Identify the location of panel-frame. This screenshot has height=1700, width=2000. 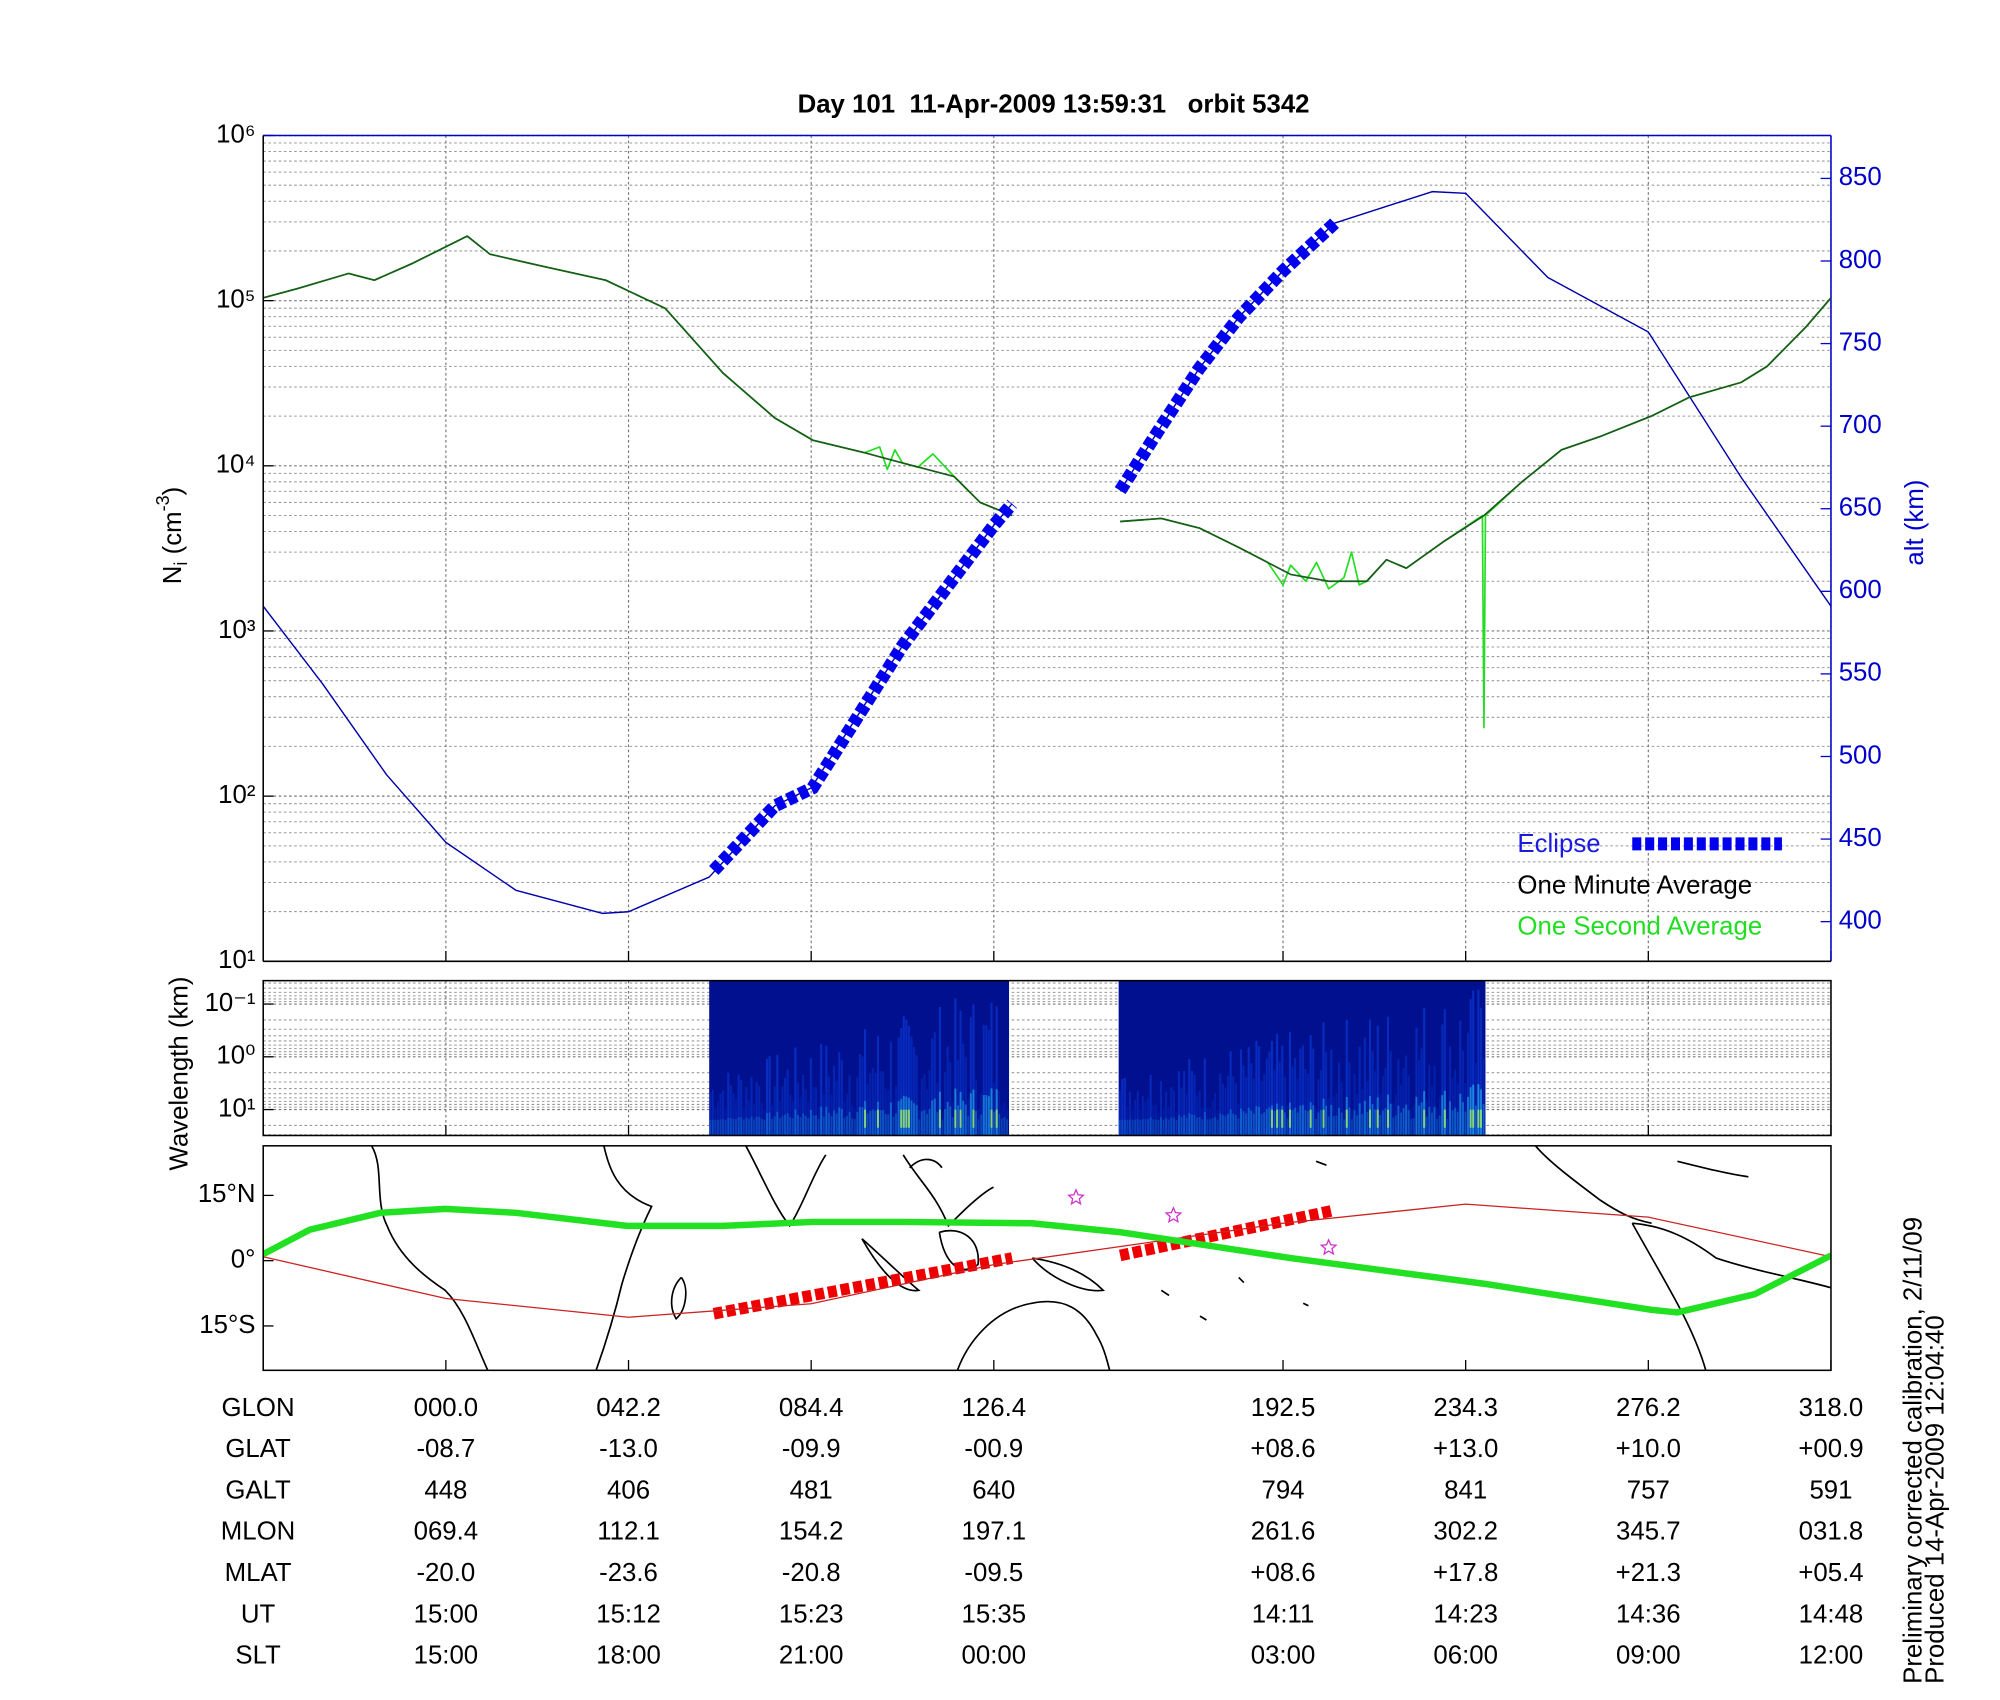
(1047, 1058).